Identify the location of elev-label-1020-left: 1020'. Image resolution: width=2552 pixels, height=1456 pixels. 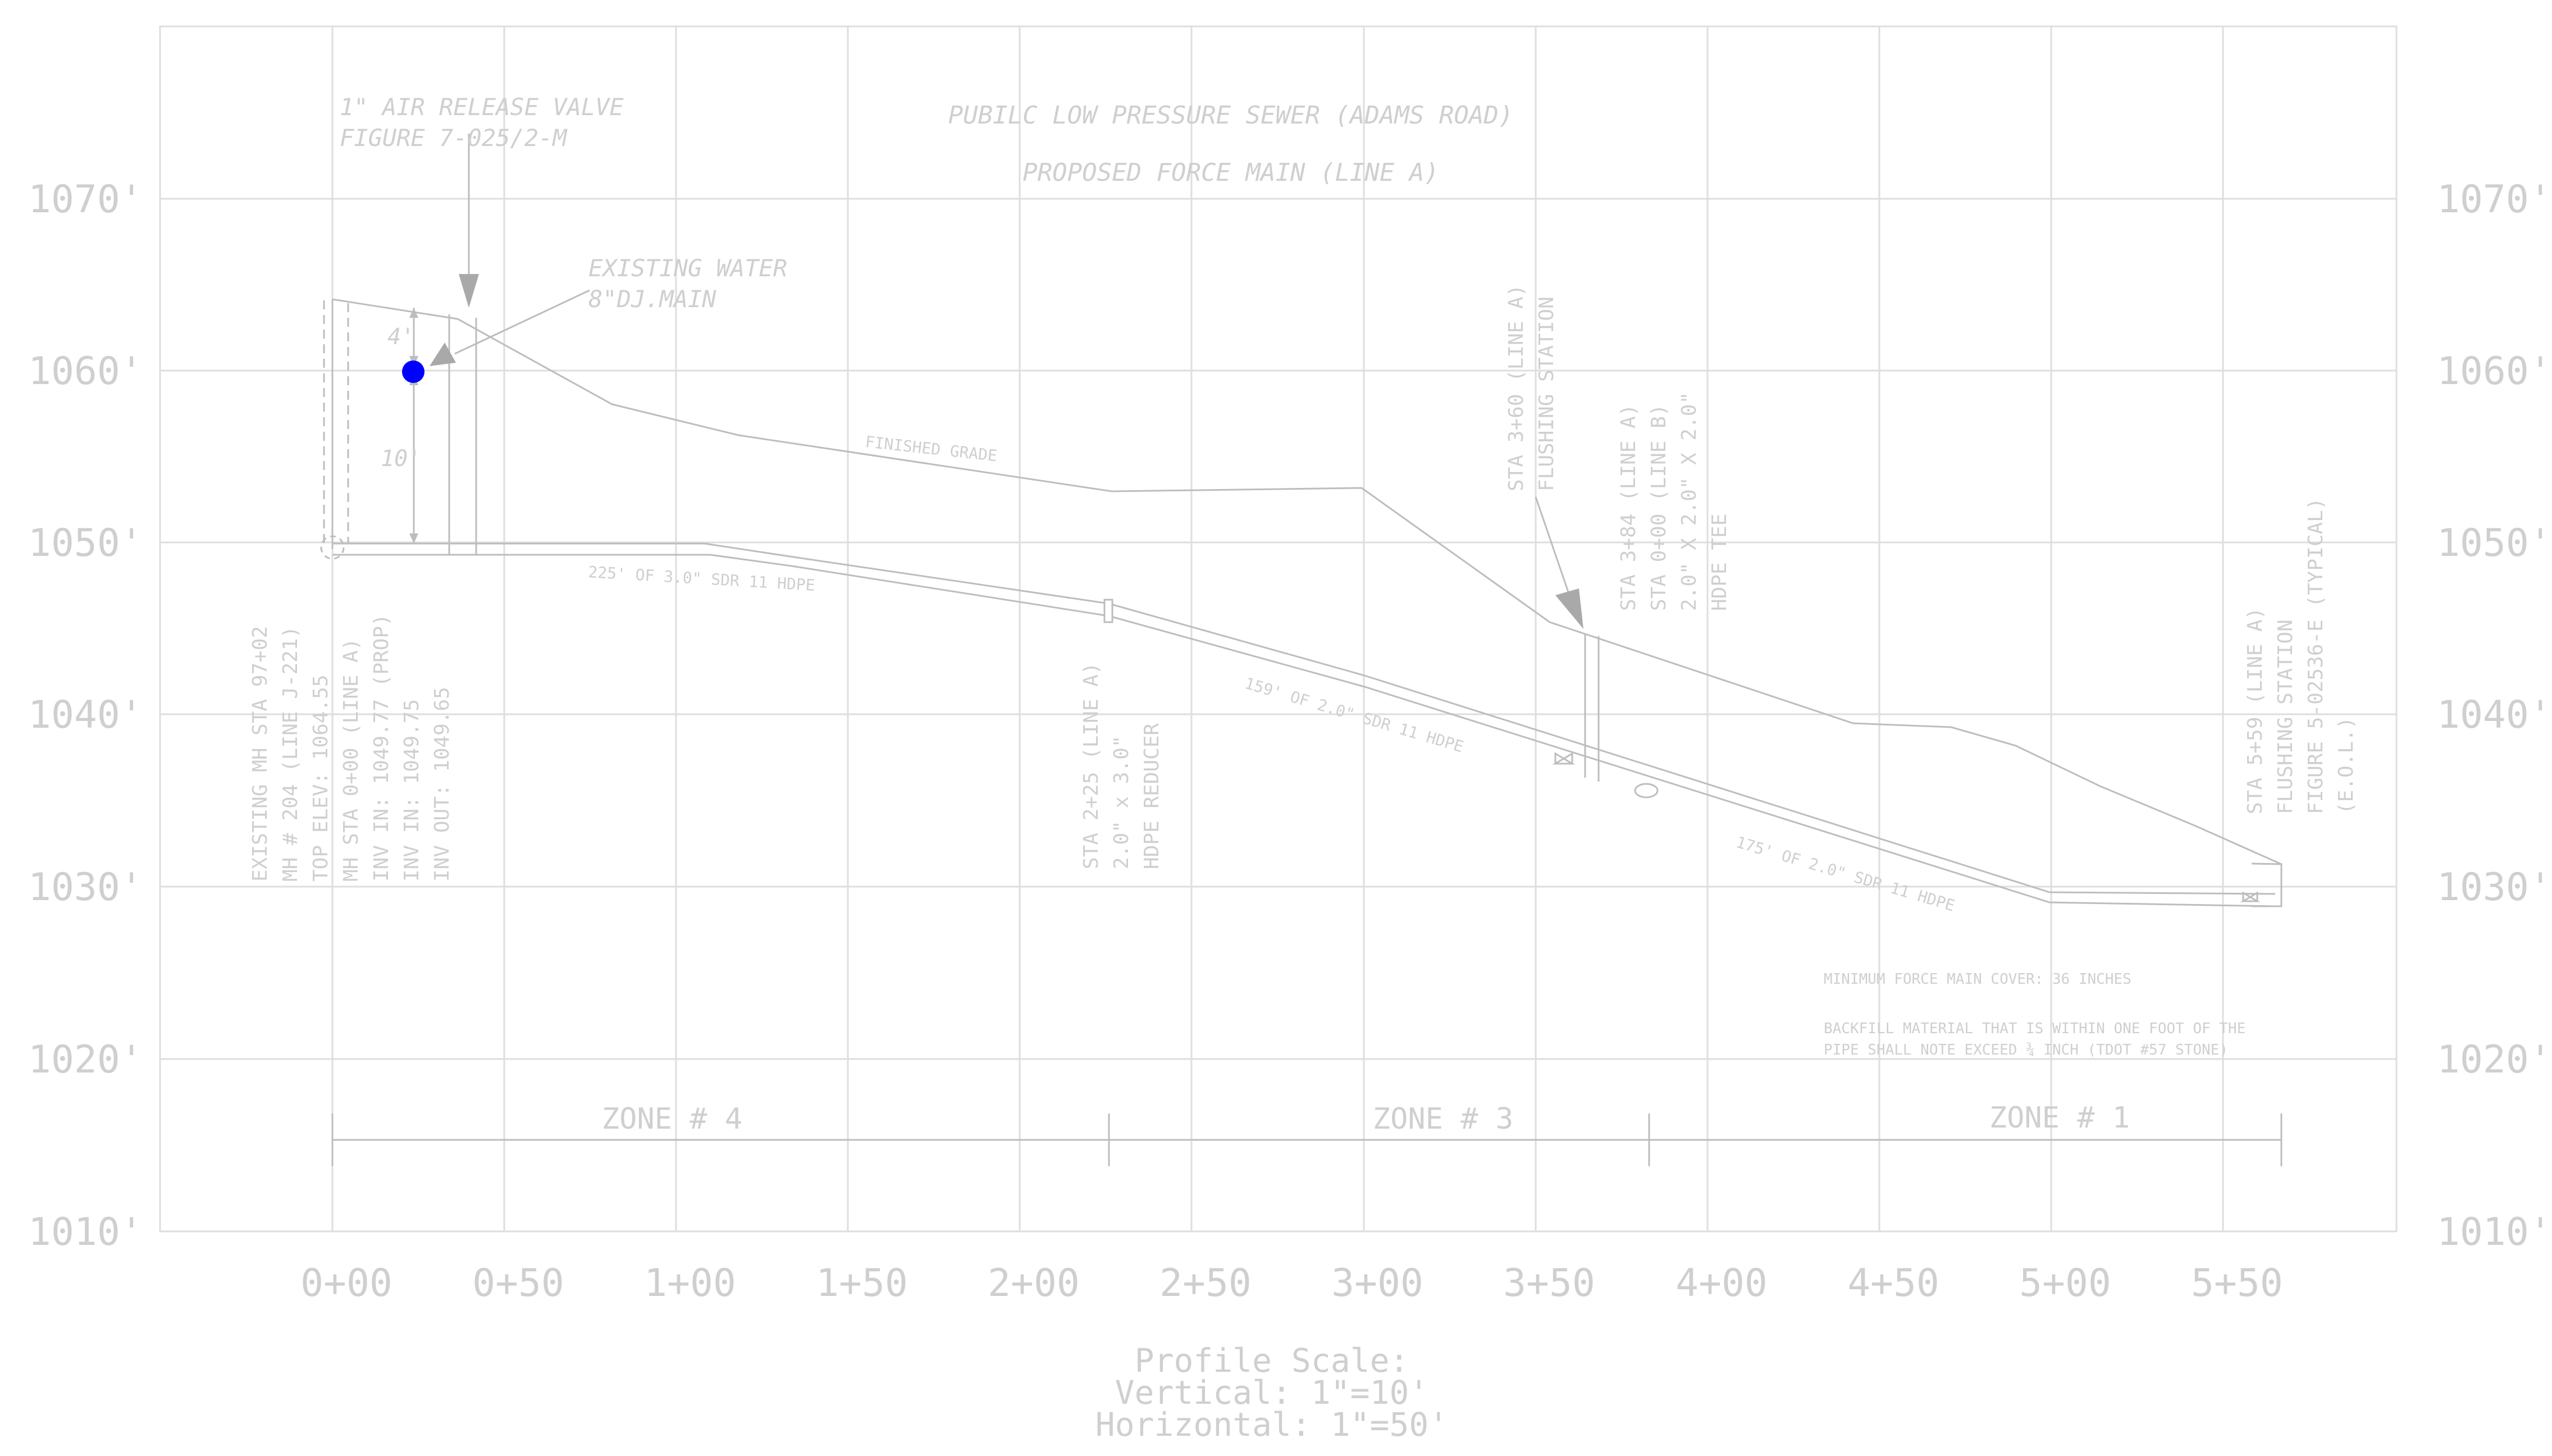
(85, 1060).